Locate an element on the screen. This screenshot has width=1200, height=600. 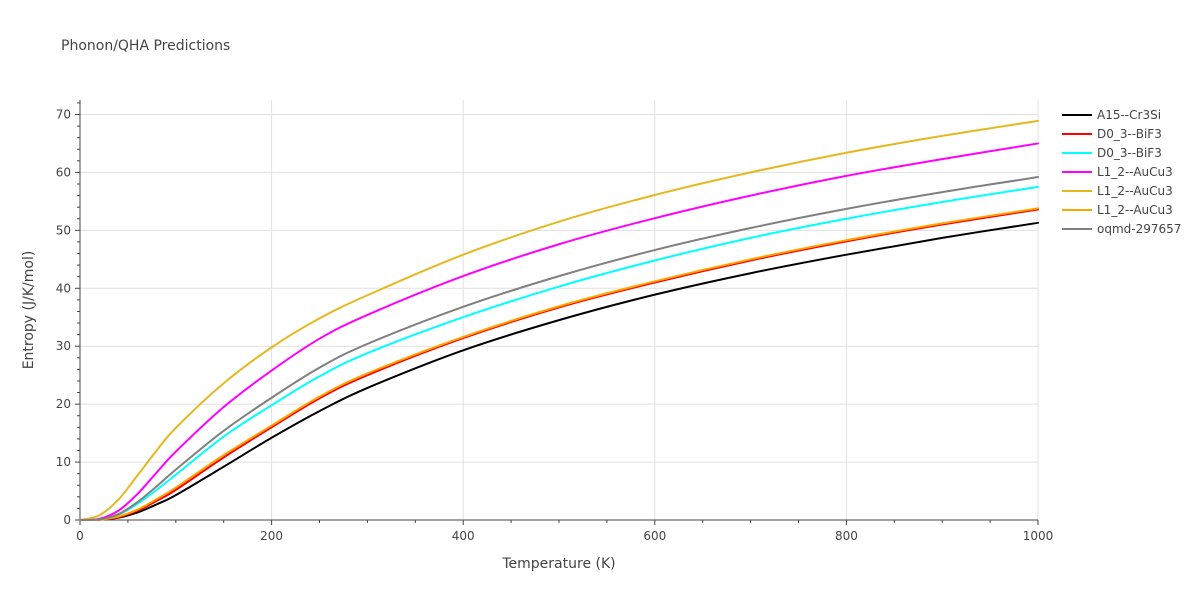
y-axis-title: Entropy (J/K/mol) is located at coordinates (29, 310).